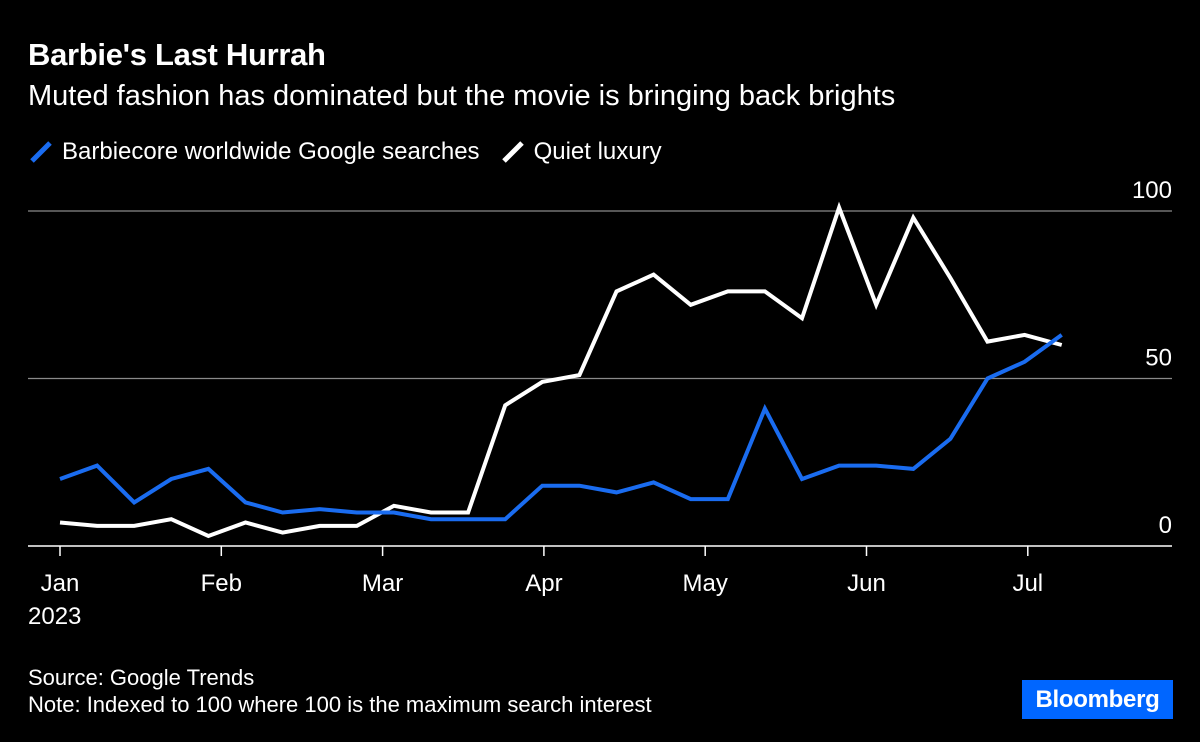 The width and height of the screenshot is (1200, 742). Describe the element at coordinates (512, 152) in the screenshot. I see `legend-swatch-quiet-luxury` at that location.